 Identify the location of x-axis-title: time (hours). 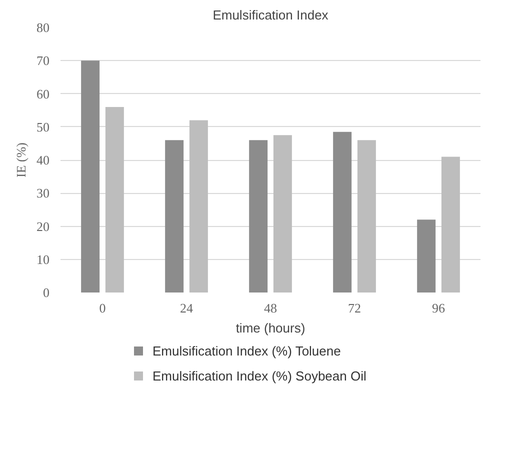
(271, 328).